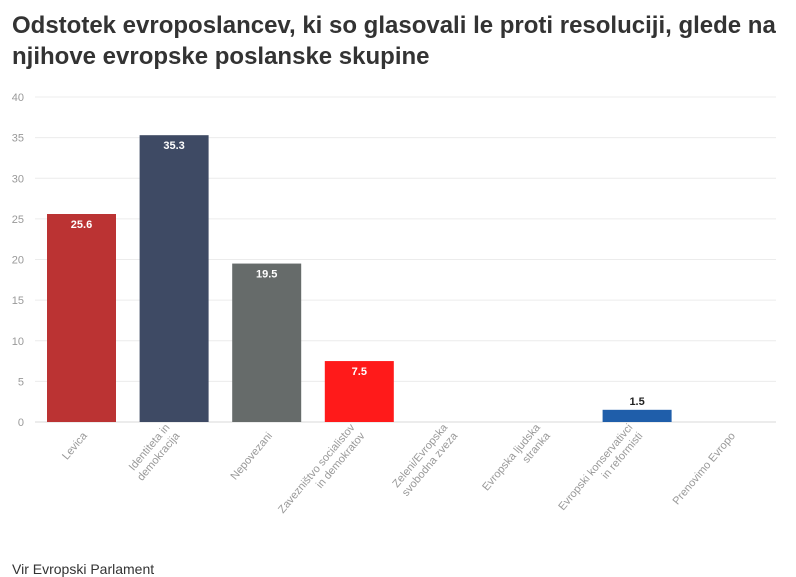 The height and width of the screenshot is (577, 796). Describe the element at coordinates (266, 275) in the screenshot. I see `data-label: 19.5` at that location.